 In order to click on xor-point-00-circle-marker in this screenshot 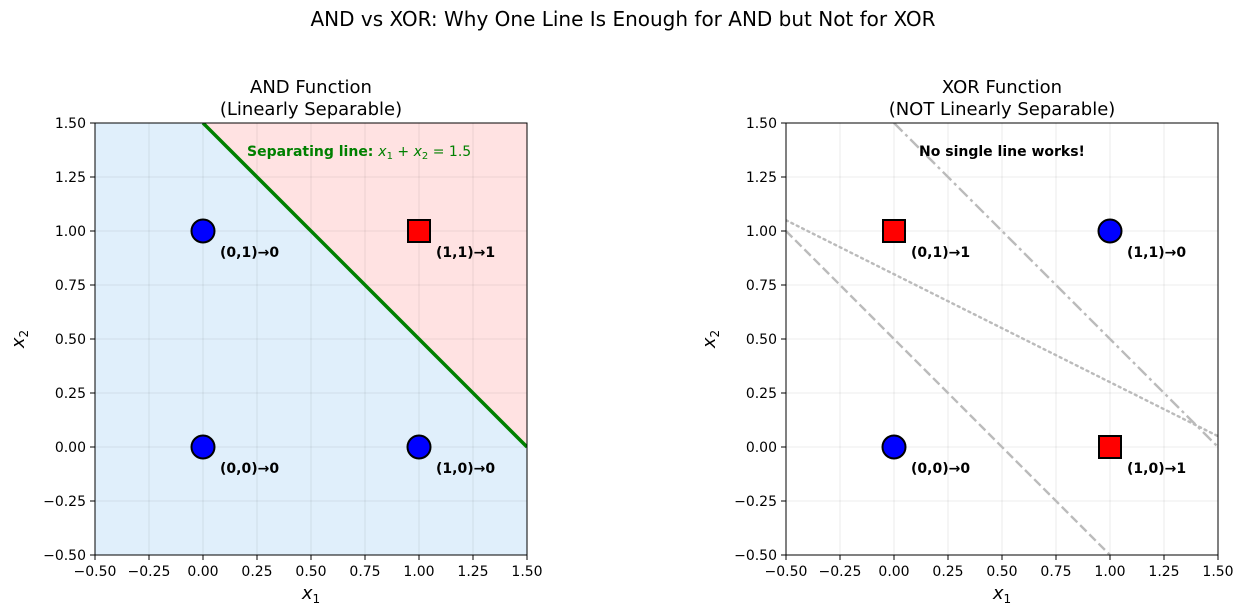, I will do `click(894, 447)`.